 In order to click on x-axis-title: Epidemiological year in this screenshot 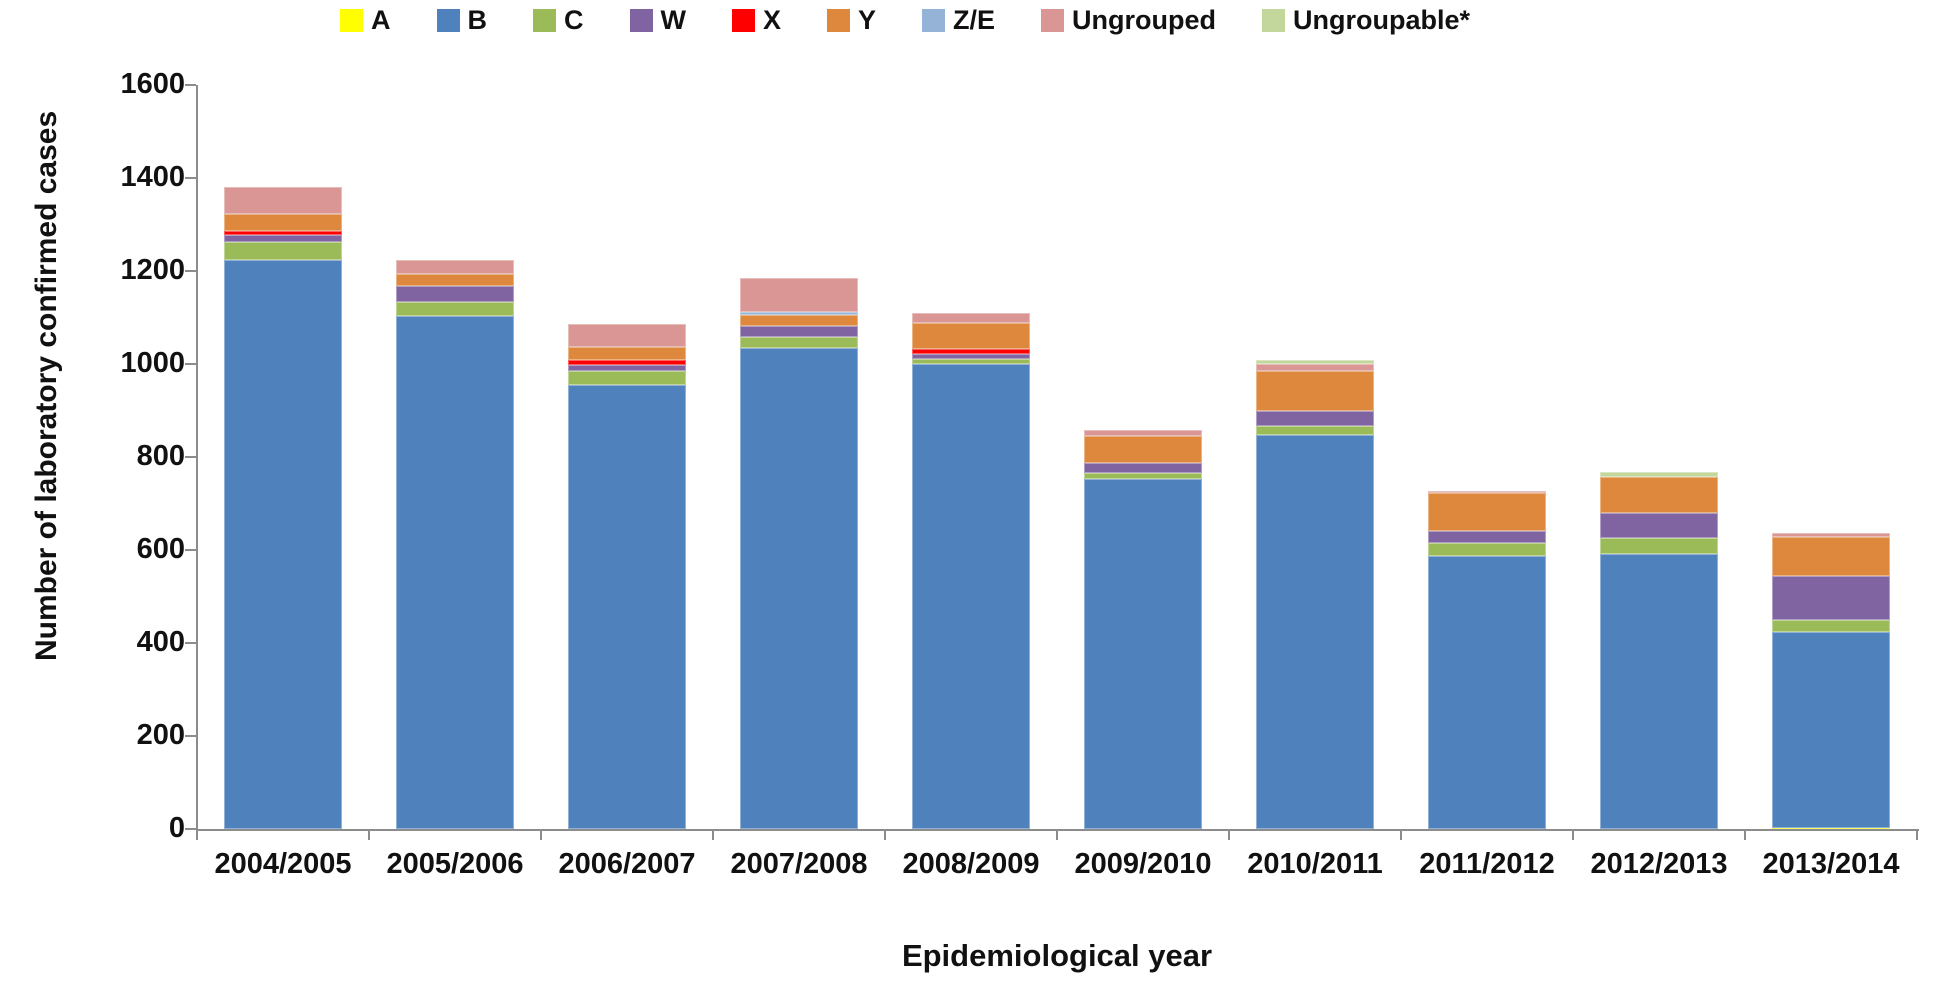, I will do `click(1057, 955)`.